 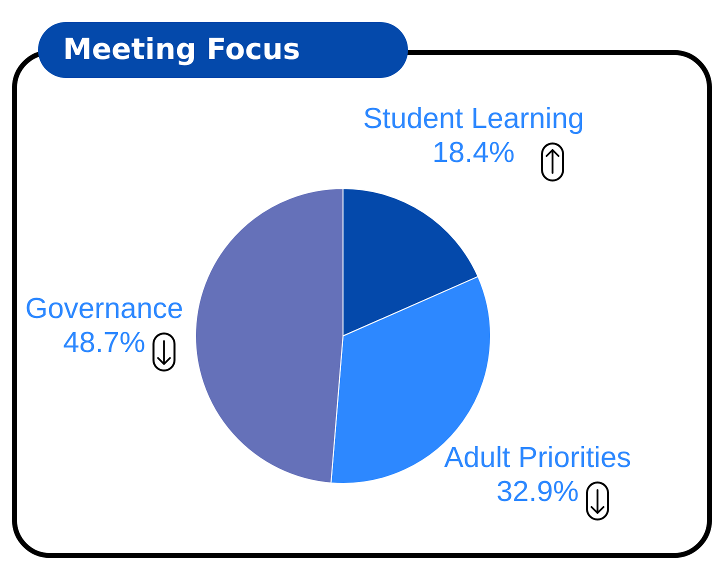 What do you see at coordinates (473, 119) in the screenshot?
I see `slice-label: Student Learning` at bounding box center [473, 119].